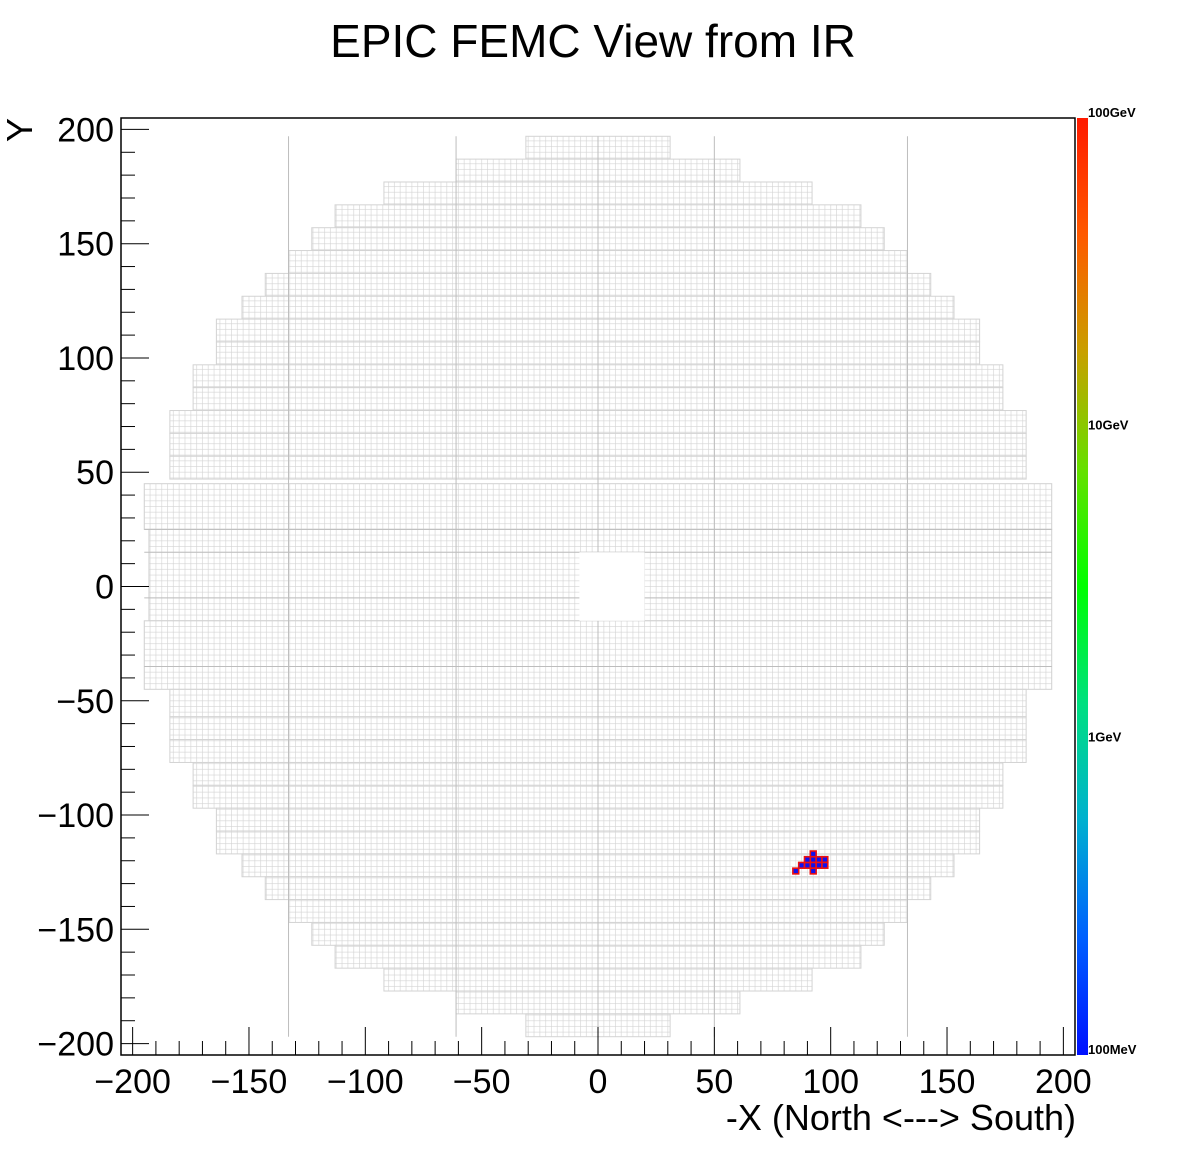 The width and height of the screenshot is (1196, 1172). I want to click on beam-hole, so click(612, 586).